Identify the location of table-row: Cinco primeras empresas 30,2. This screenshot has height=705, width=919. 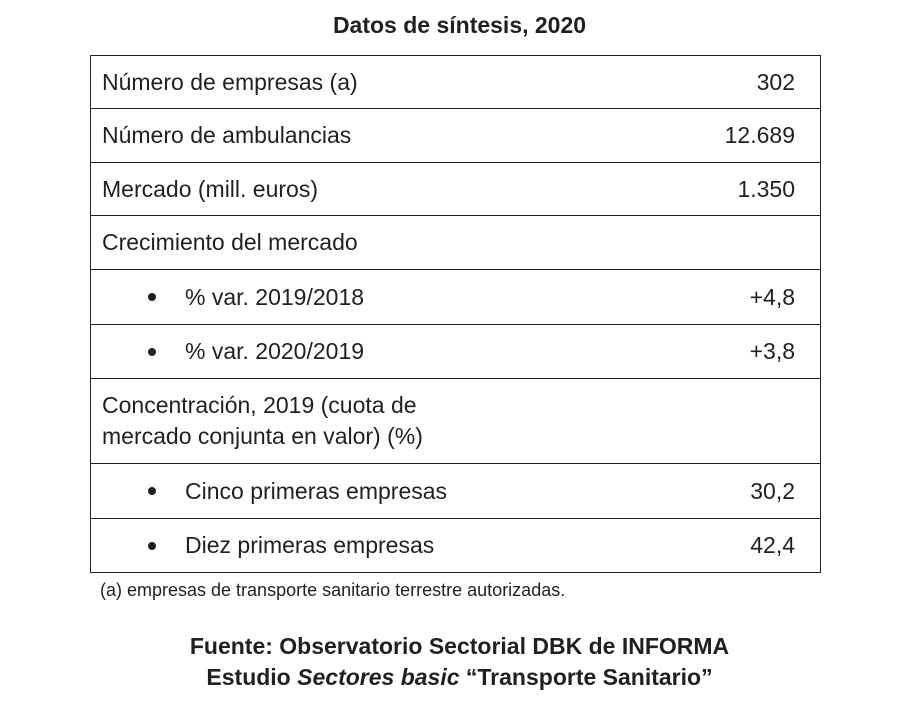
(455, 491).